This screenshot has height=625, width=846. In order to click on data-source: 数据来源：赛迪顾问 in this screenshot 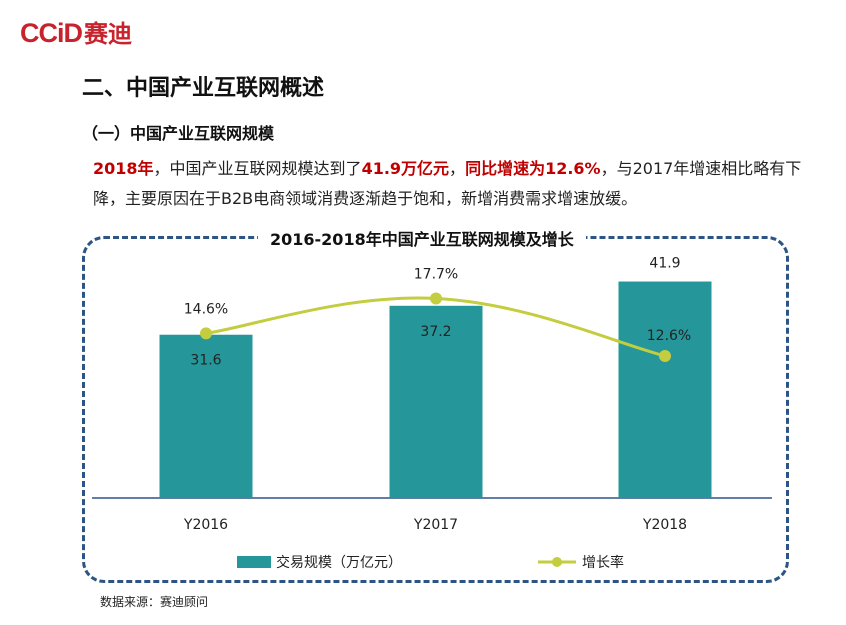, I will do `click(154, 602)`.